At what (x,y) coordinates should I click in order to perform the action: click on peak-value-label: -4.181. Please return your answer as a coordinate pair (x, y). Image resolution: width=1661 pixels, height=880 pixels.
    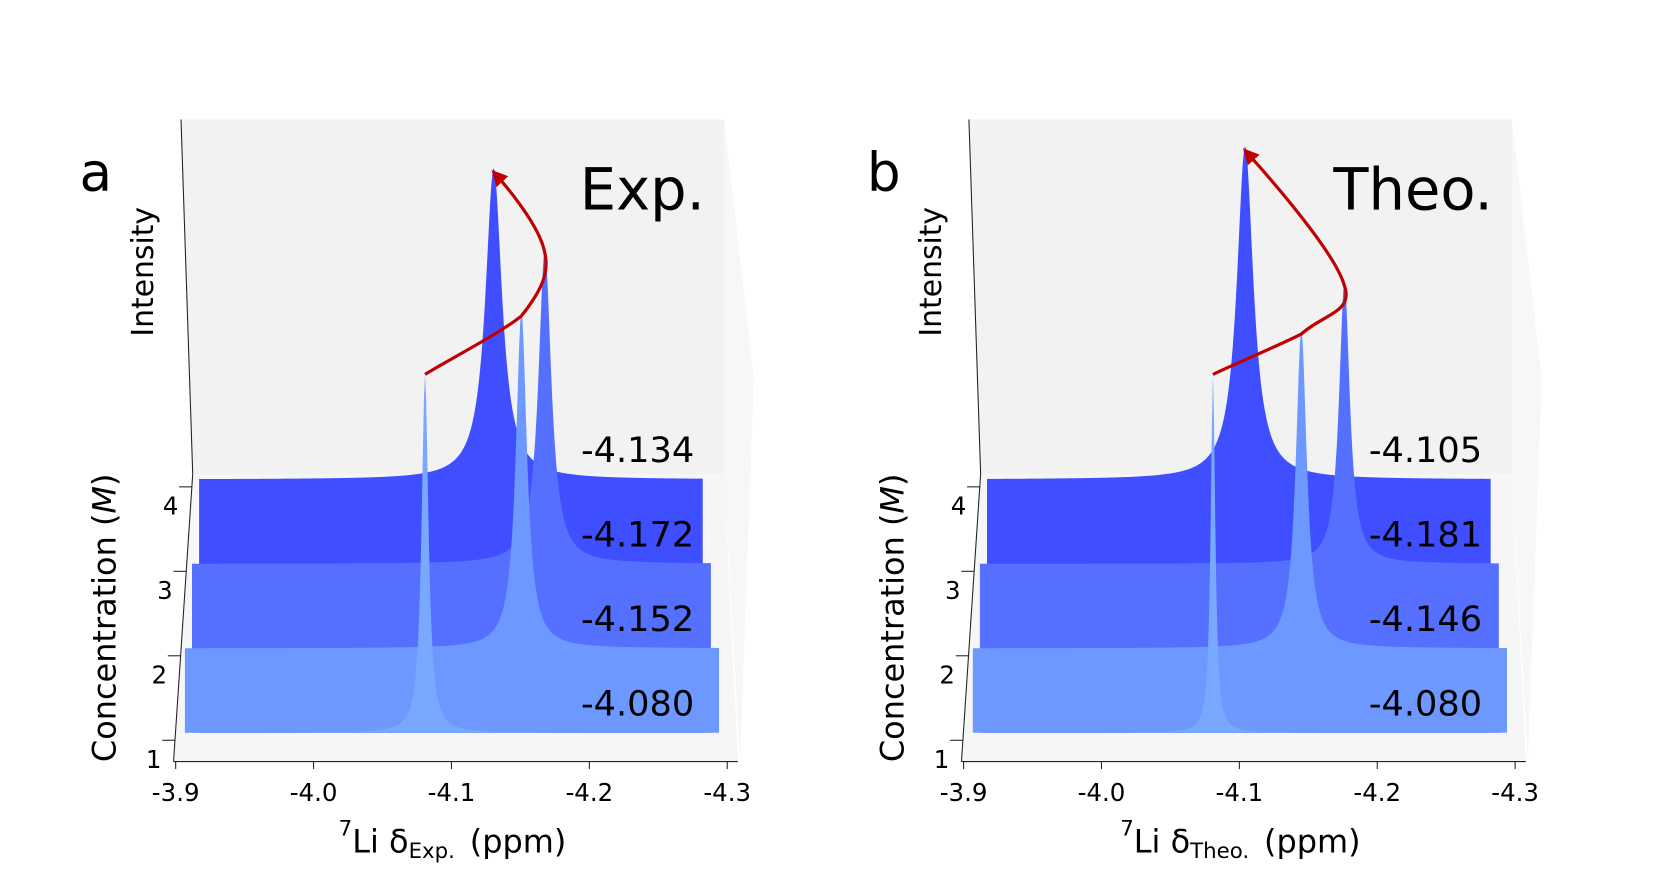
    Looking at the image, I should click on (1425, 535).